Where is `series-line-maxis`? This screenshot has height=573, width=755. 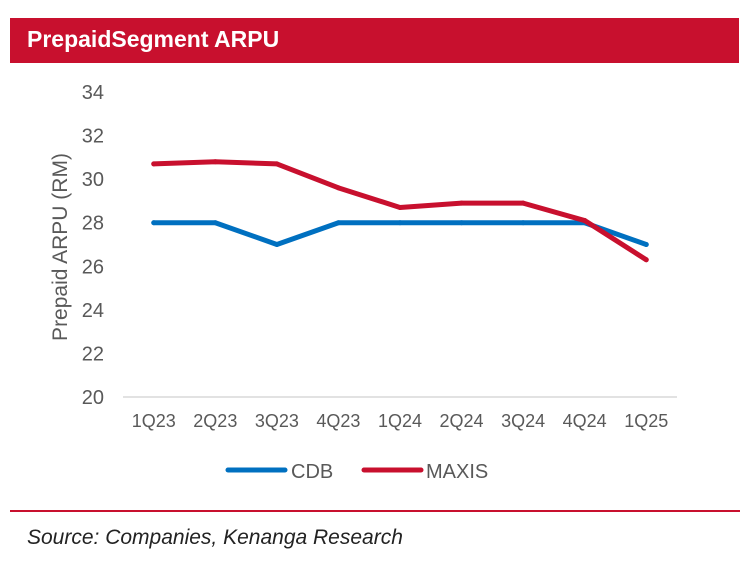
series-line-maxis is located at coordinates (400, 211).